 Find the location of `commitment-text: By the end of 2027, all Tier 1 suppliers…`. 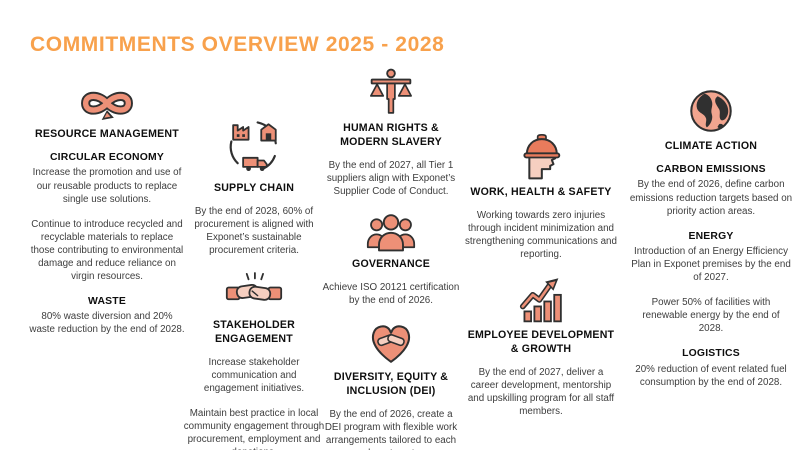

commitment-text: By the end of 2027, all Tier 1 suppliers… is located at coordinates (391, 178).